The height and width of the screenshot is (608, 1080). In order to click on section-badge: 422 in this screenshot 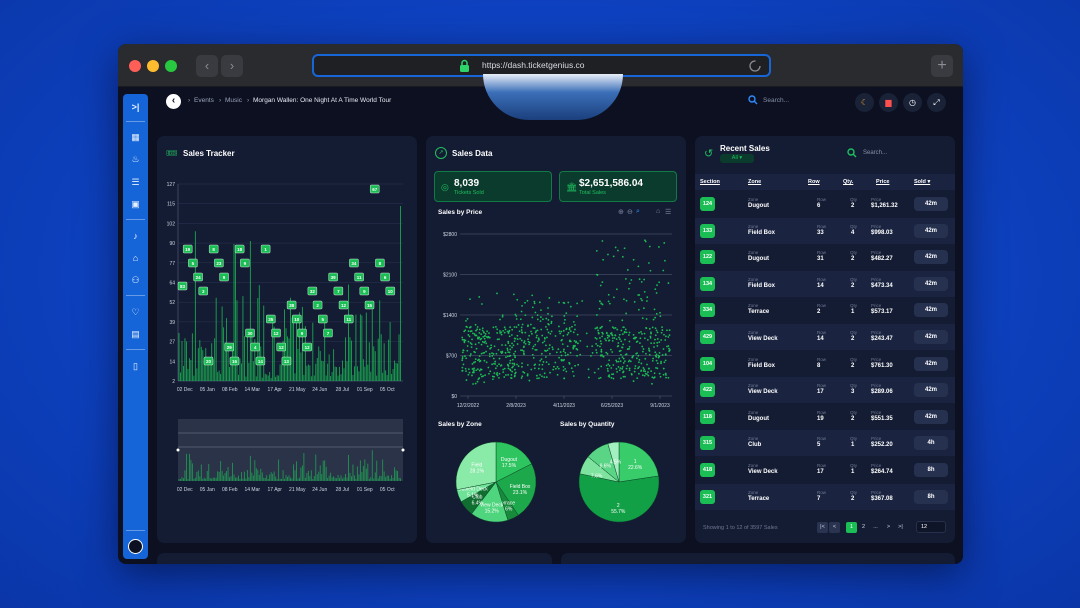, I will do `click(707, 390)`.